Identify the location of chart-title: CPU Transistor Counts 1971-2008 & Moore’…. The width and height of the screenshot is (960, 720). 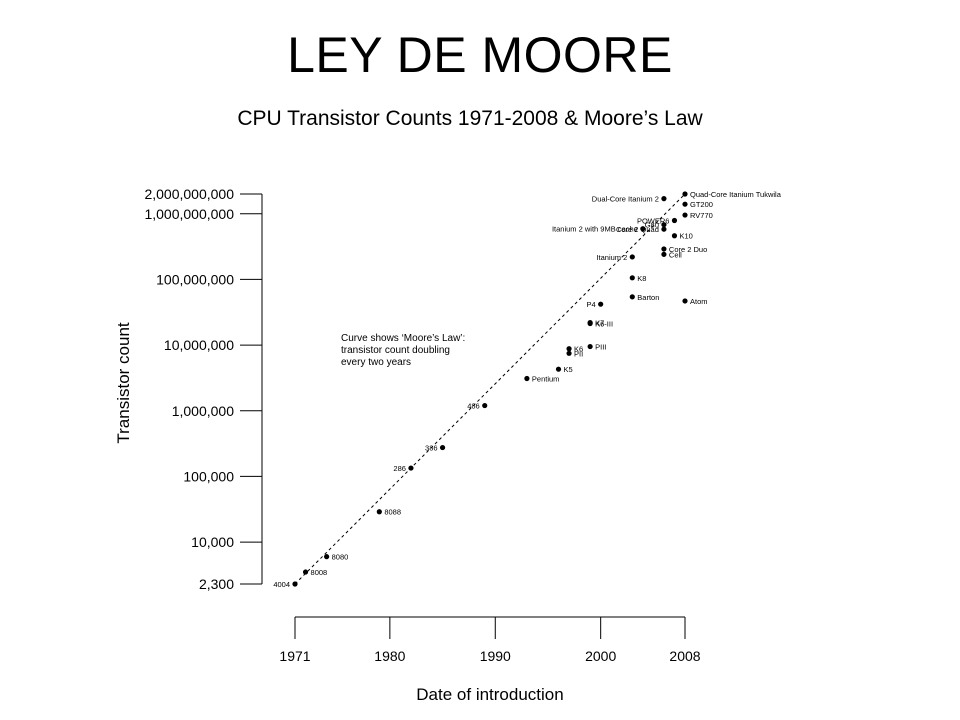
(470, 118).